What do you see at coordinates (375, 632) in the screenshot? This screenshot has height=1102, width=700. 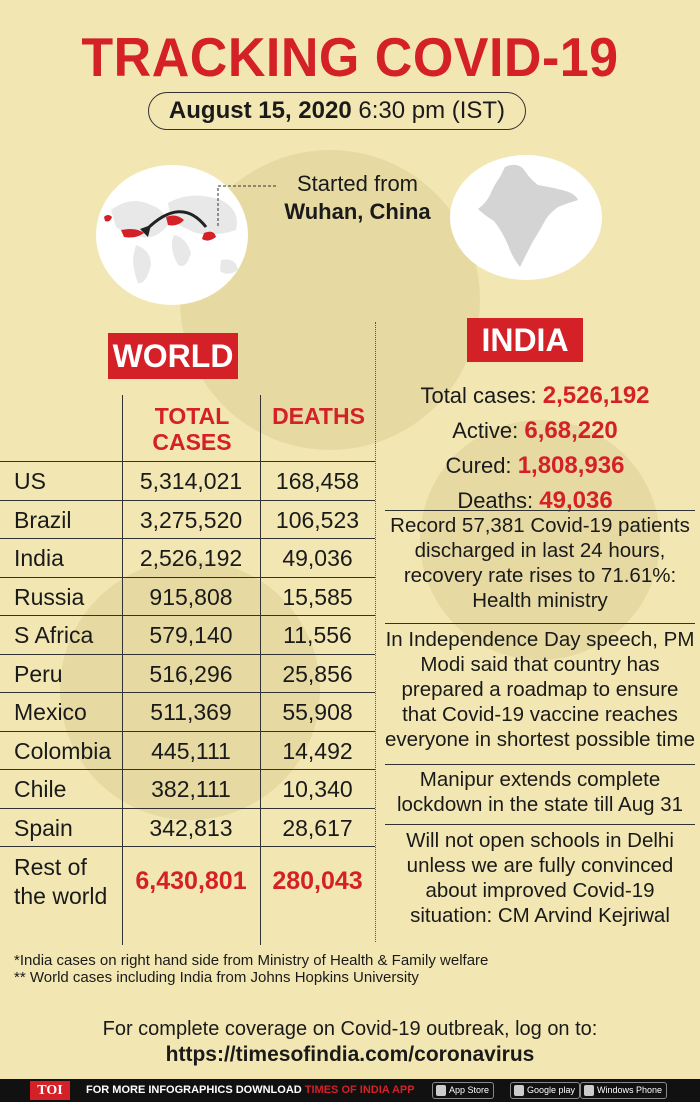 I see `column-divider` at bounding box center [375, 632].